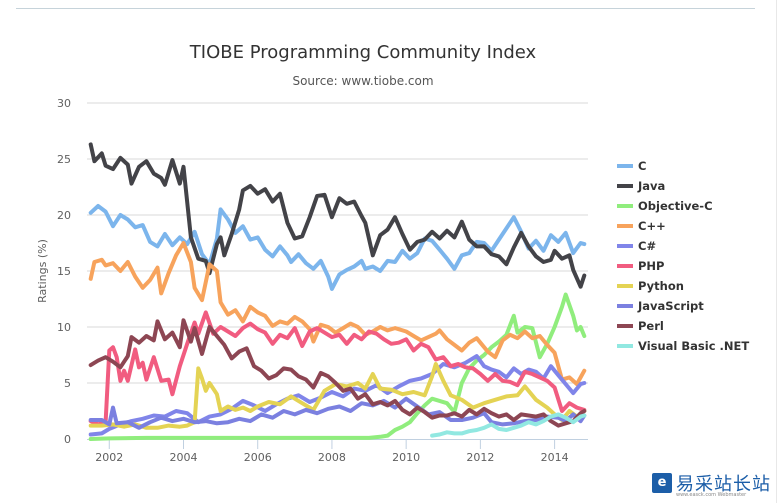  What do you see at coordinates (64, 327) in the screenshot?
I see `y-tick-label: 10` at bounding box center [64, 327].